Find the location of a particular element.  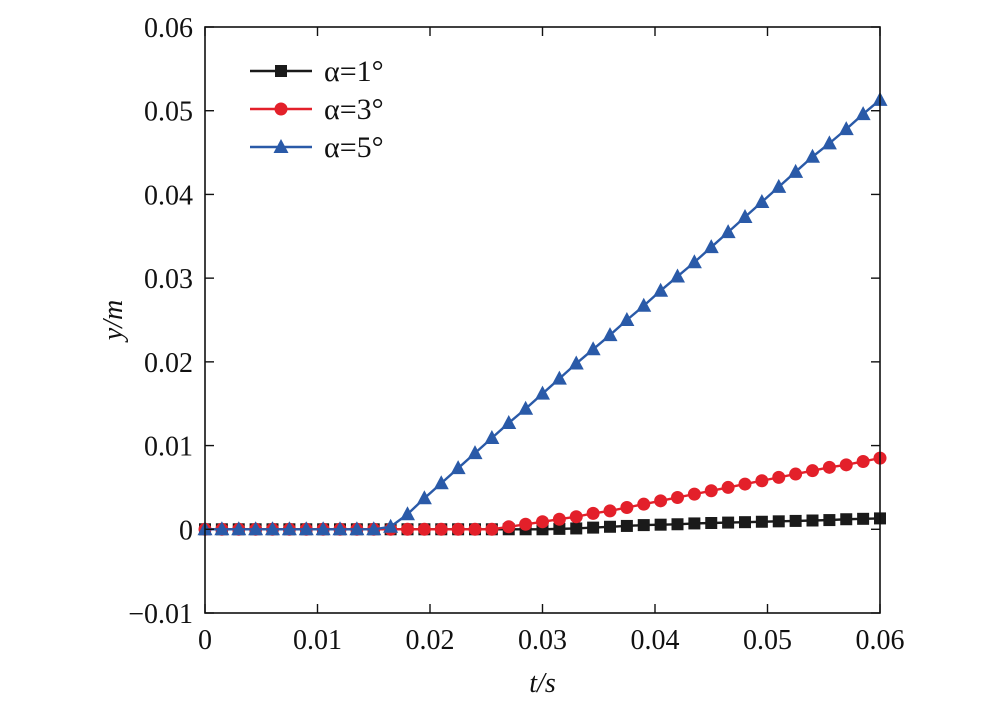

x-tick-label: 0.03 is located at coordinates (542, 640).